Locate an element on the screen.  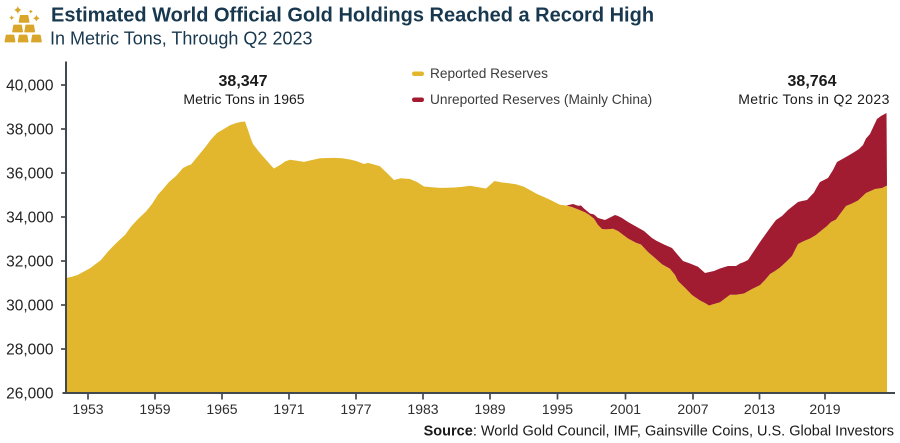
svg-text: Metric Tons in 1965 is located at coordinates (243, 99).